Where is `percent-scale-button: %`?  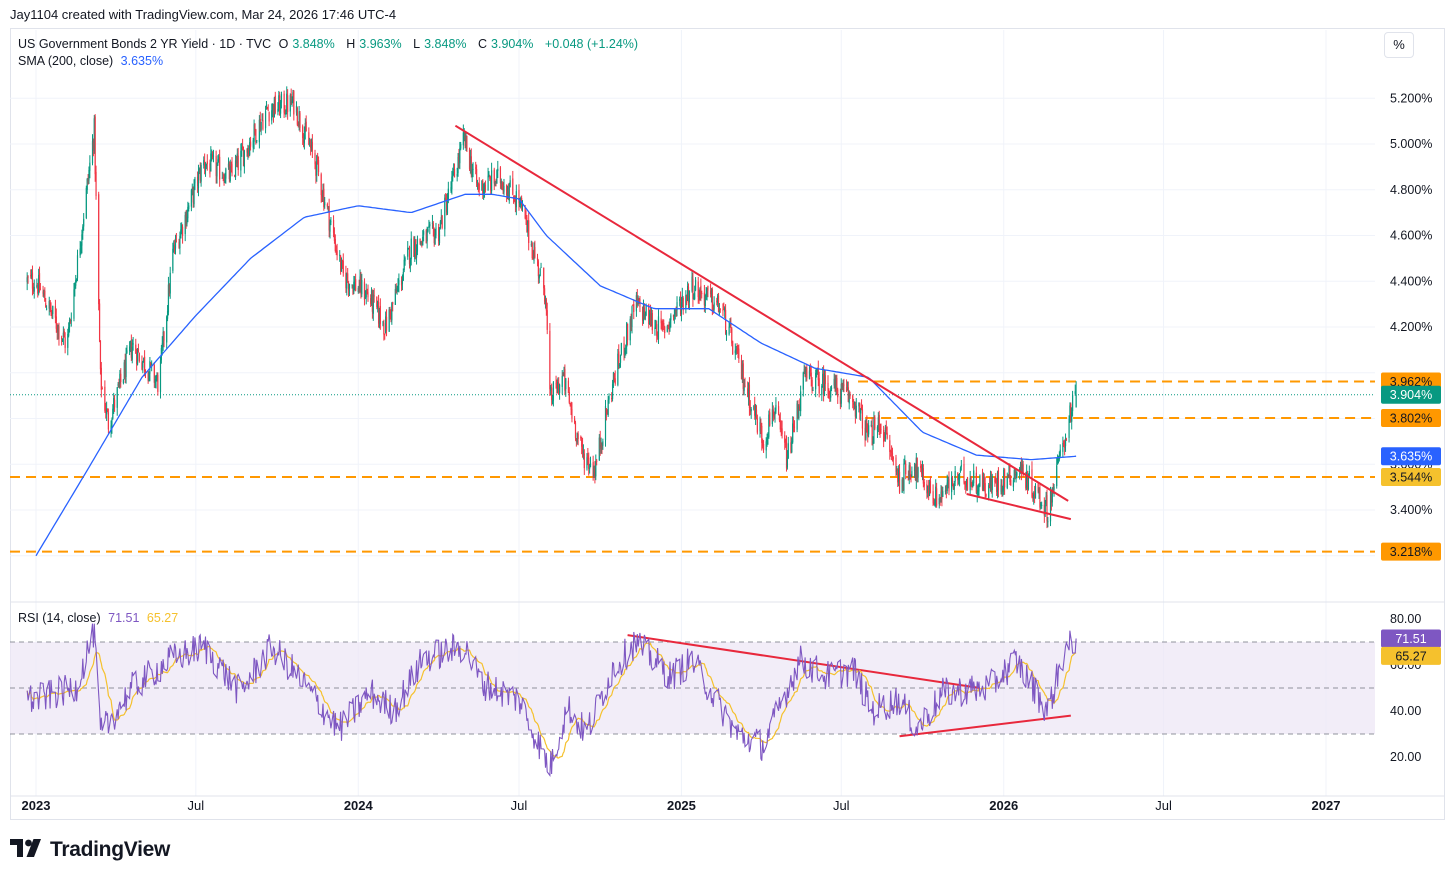 percent-scale-button: % is located at coordinates (1399, 45).